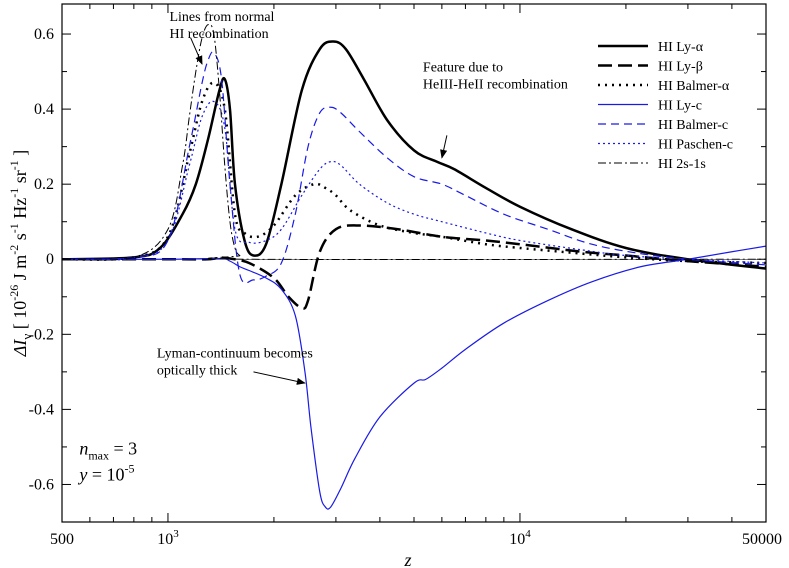 This screenshot has width=789, height=568. What do you see at coordinates (695, 145) in the screenshot?
I see `legend-label-5: HI Paschen-c` at bounding box center [695, 145].